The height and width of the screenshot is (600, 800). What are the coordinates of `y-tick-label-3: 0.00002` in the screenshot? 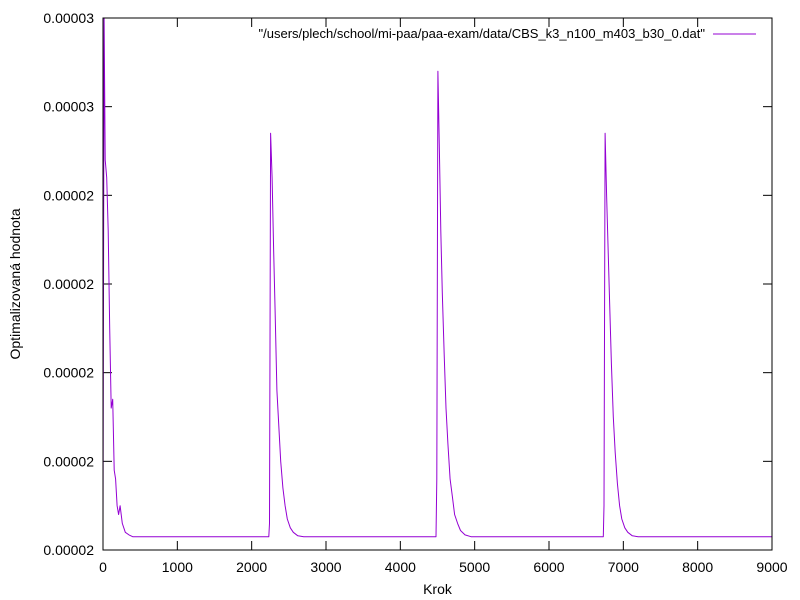 It's located at (68, 284).